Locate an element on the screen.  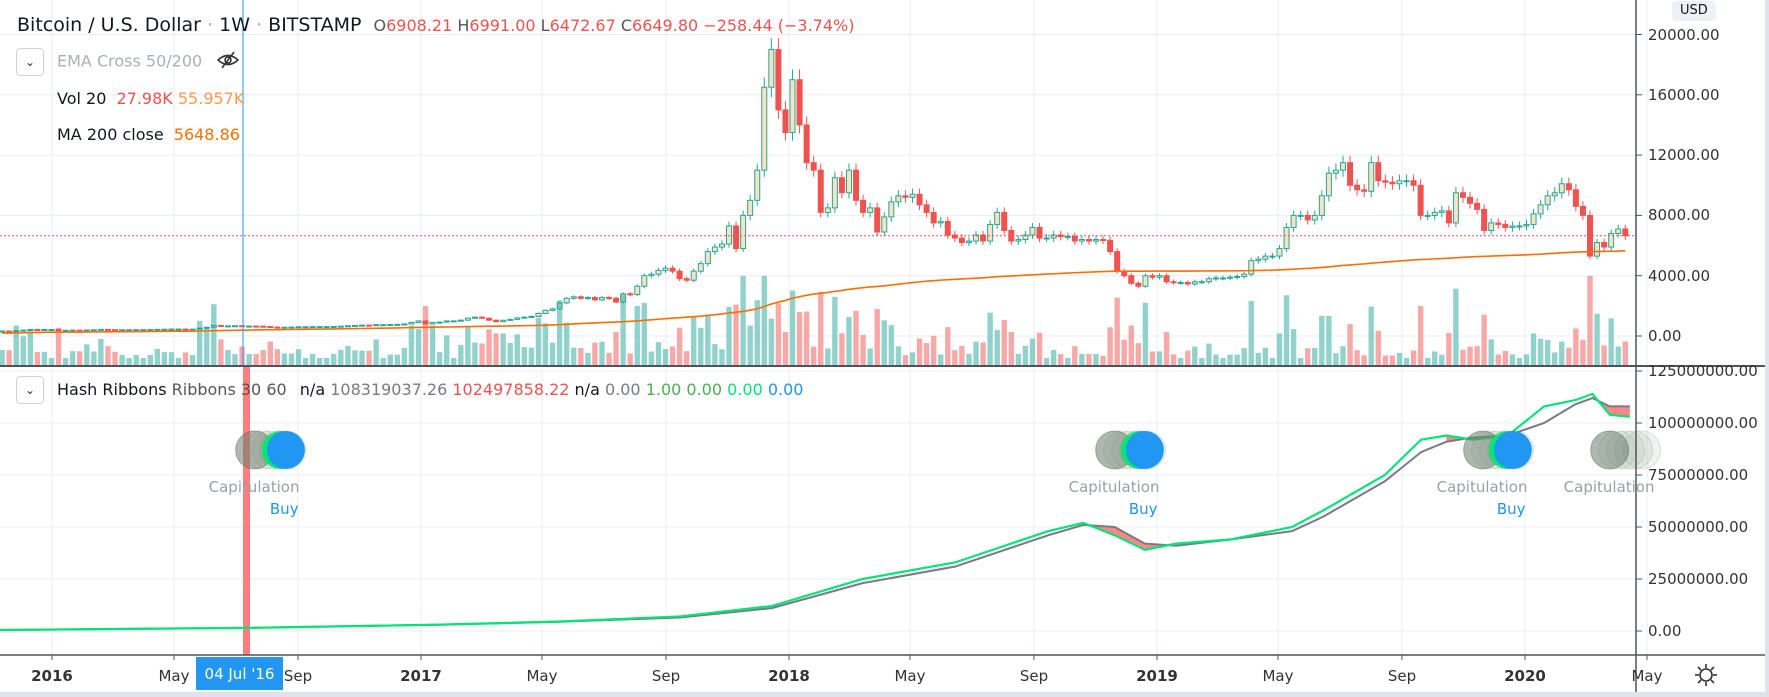
symbol-name: Bitcoin / U.S. Dollar is located at coordinates (109, 25).